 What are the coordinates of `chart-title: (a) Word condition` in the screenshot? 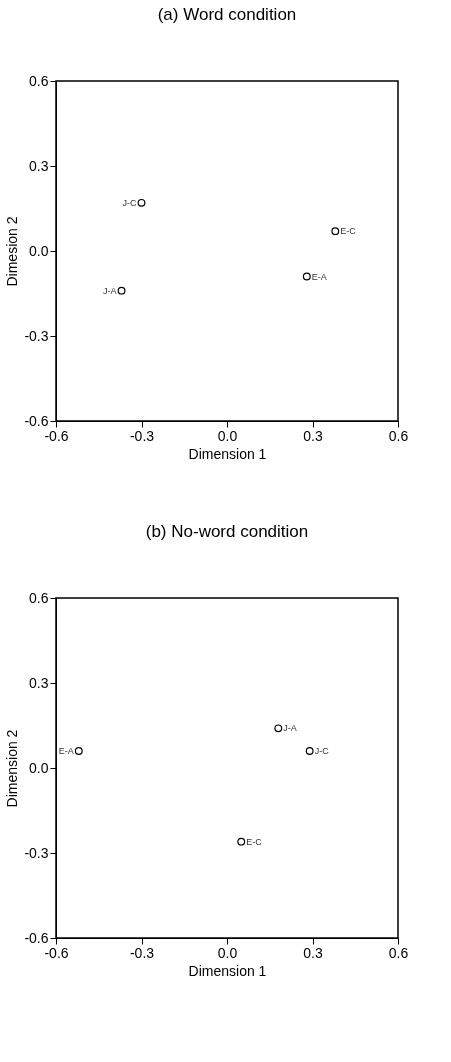 It's located at (227, 14).